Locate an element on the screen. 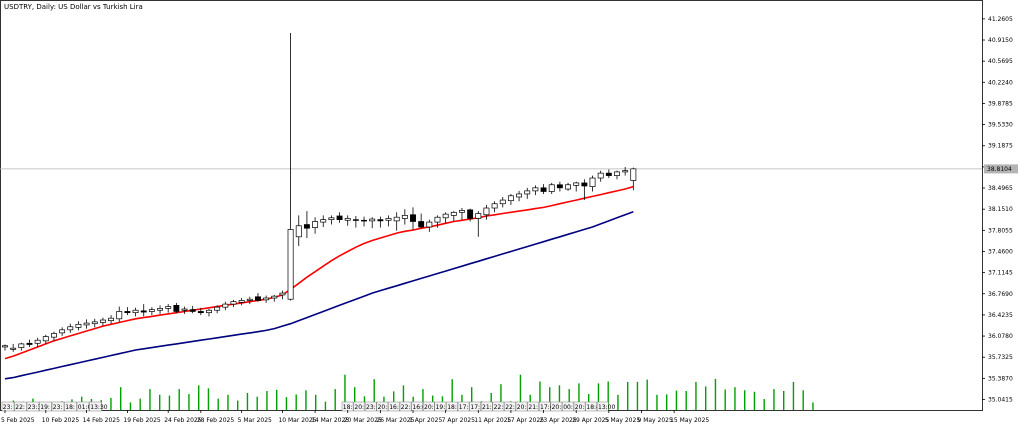  x-tick-label: 1 Apr 2025 is located at coordinates (425, 420).